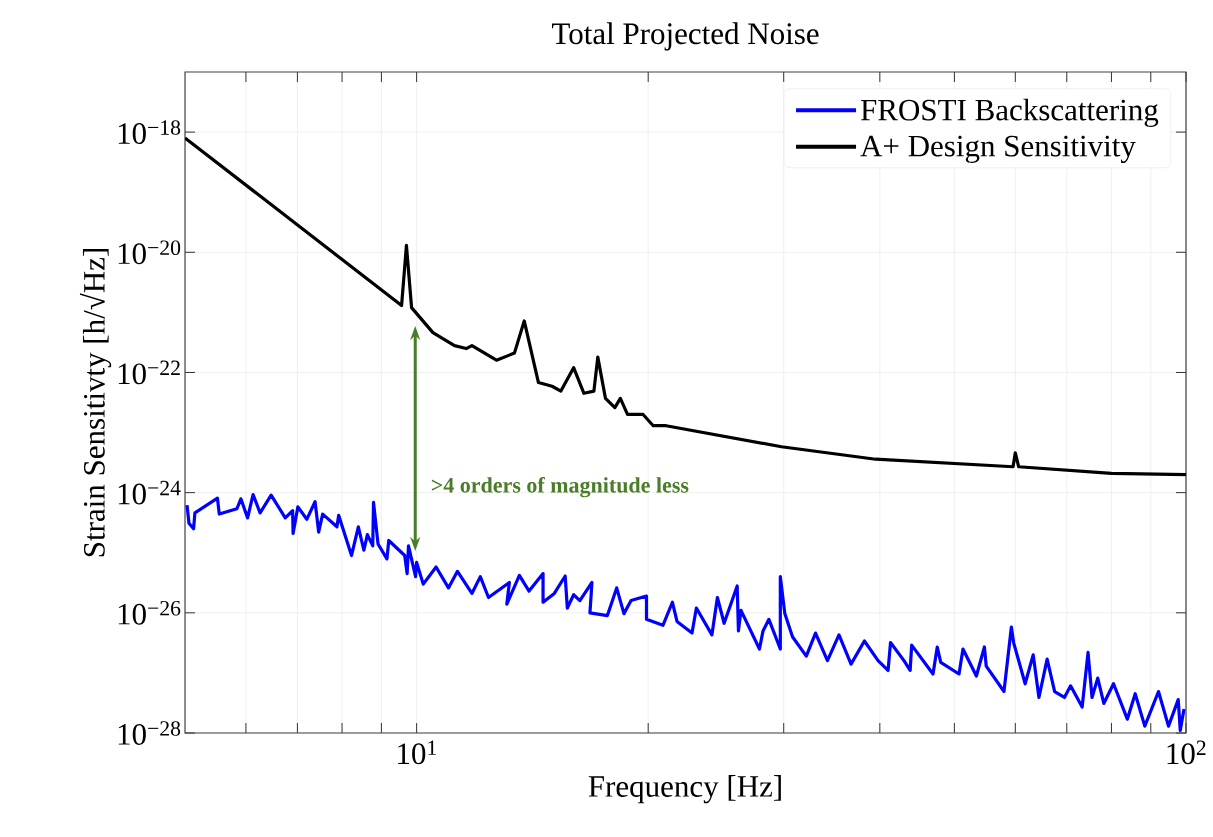  I want to click on x-tick-label: 10$^{2}$, so click(1186, 752).